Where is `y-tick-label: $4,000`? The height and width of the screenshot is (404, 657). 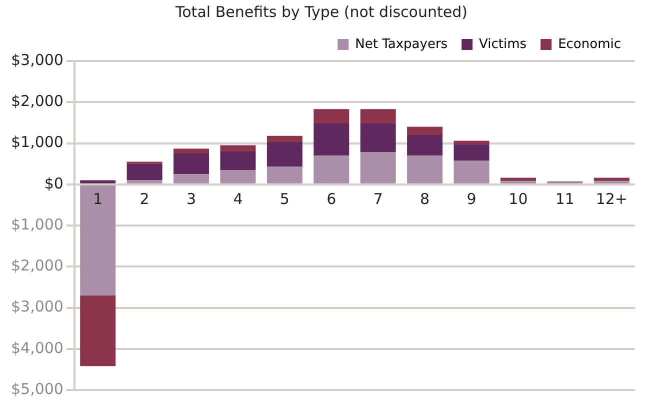 y-tick-label: $4,000 is located at coordinates (37, 347).